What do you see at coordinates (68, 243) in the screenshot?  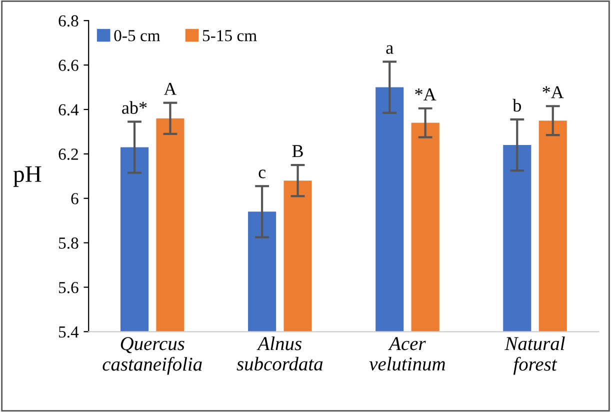 I see `y-tick-label: 5.8` at bounding box center [68, 243].